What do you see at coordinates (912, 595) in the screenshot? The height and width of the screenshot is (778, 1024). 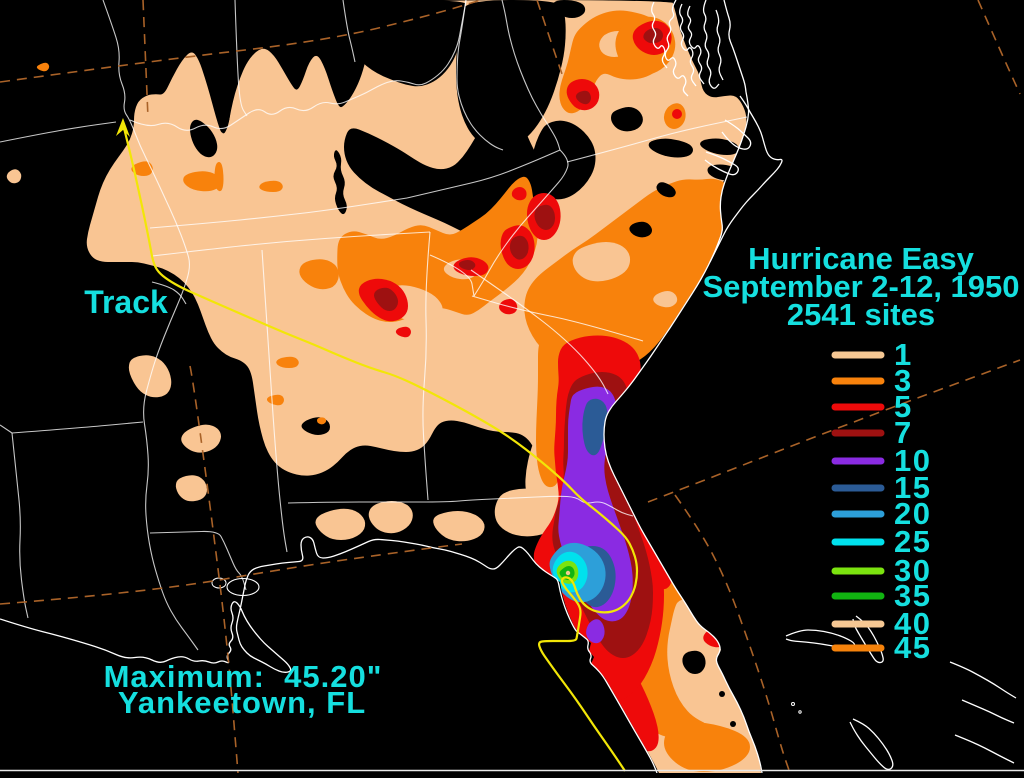 I see `svg-text: 35` at bounding box center [912, 595].